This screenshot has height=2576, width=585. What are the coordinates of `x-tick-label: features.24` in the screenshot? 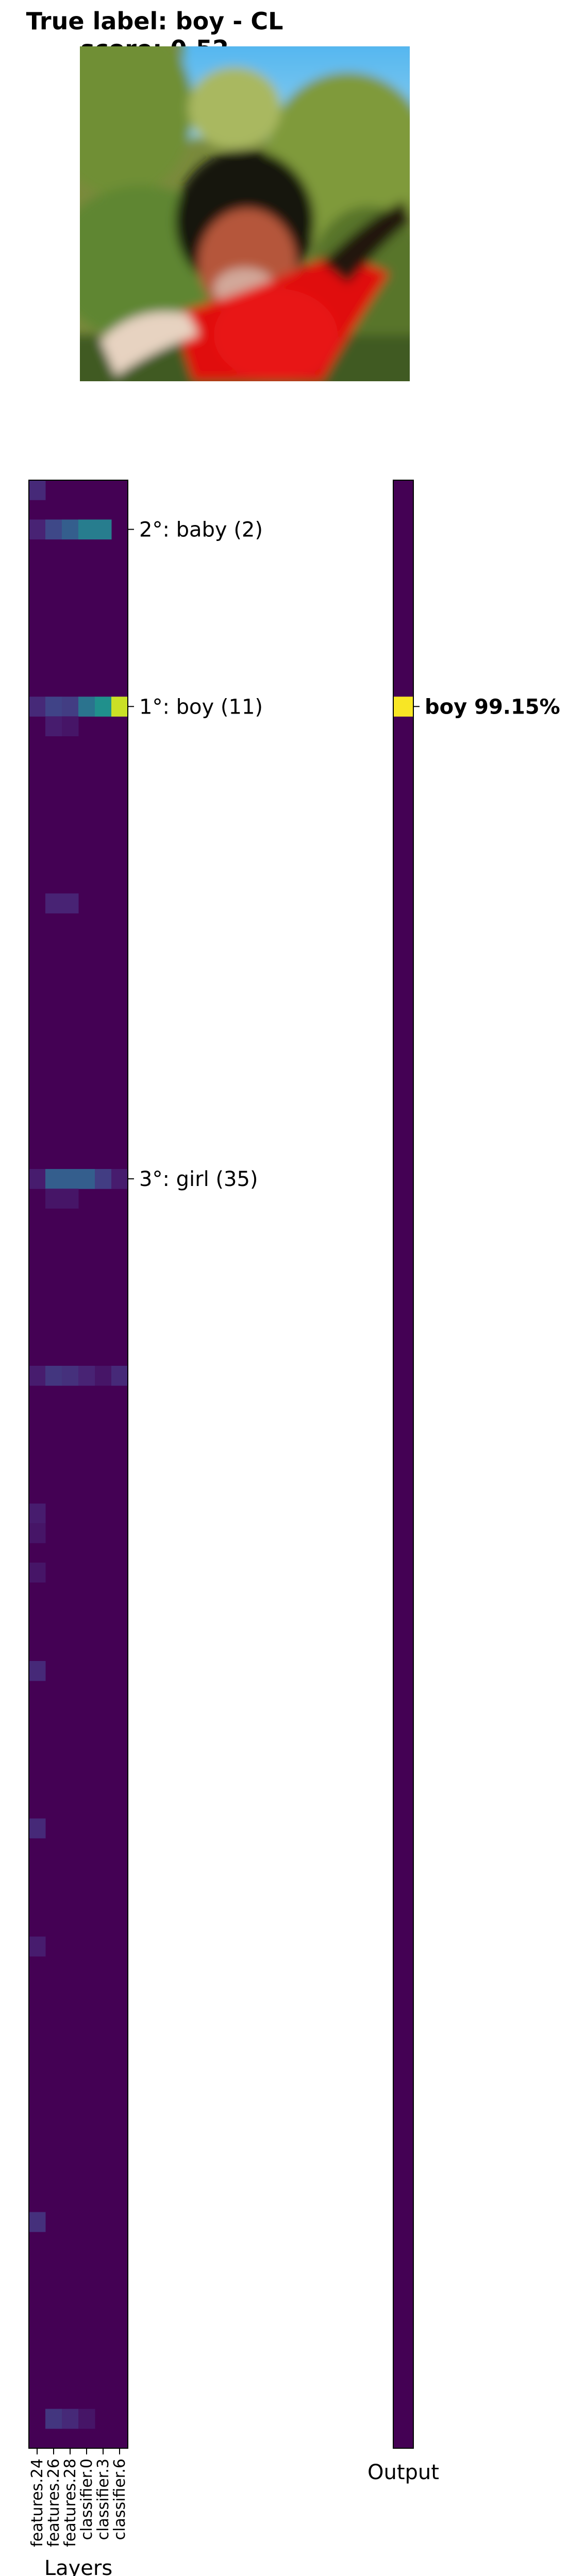 It's located at (37, 2503).